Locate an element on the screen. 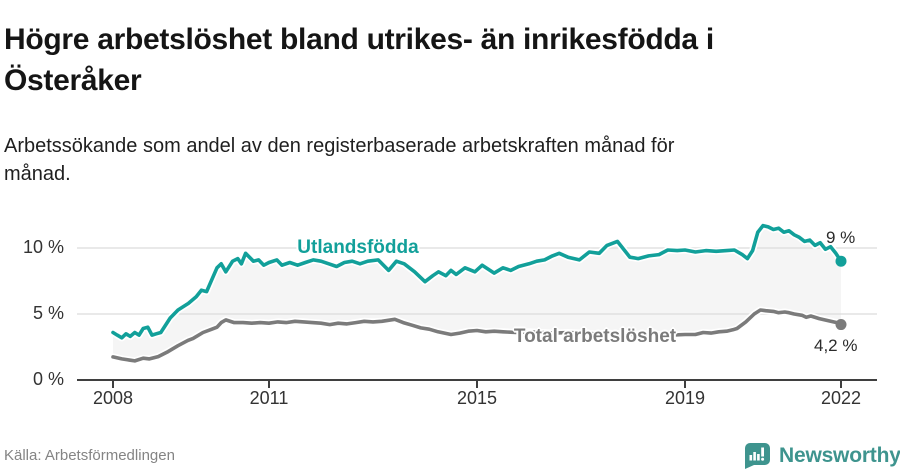  x-axis-tick-label: 2011 is located at coordinates (269, 398).